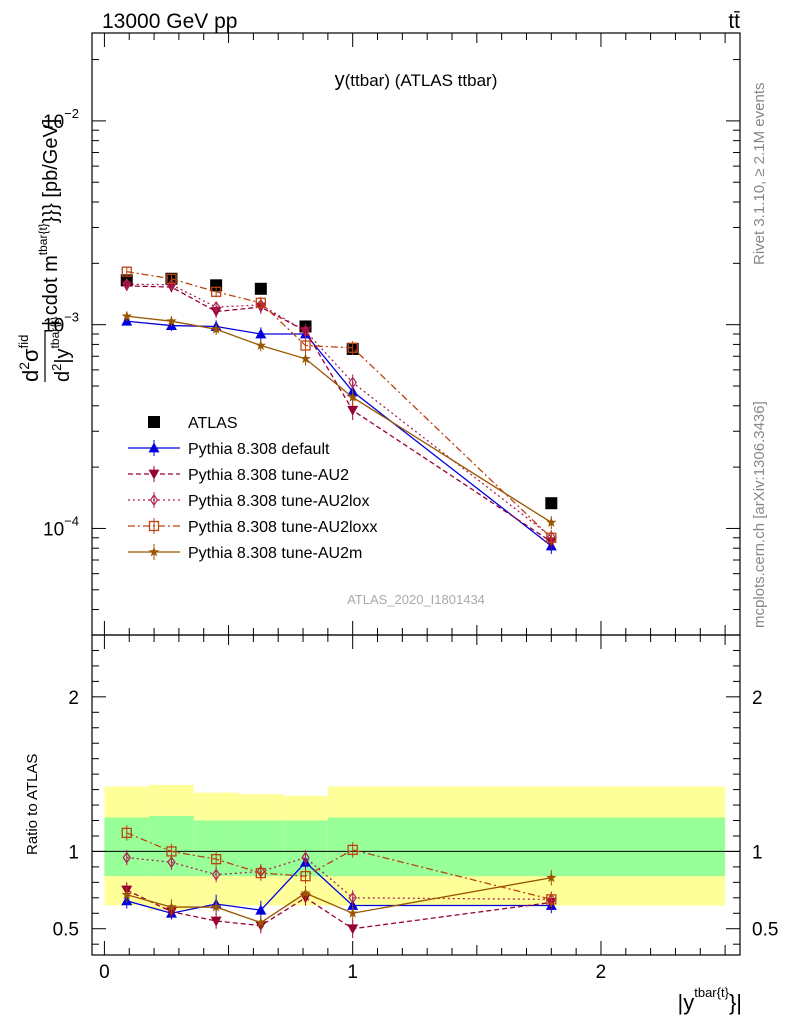  I want to click on ratio-uncertainty-bands, so click(416, 847).